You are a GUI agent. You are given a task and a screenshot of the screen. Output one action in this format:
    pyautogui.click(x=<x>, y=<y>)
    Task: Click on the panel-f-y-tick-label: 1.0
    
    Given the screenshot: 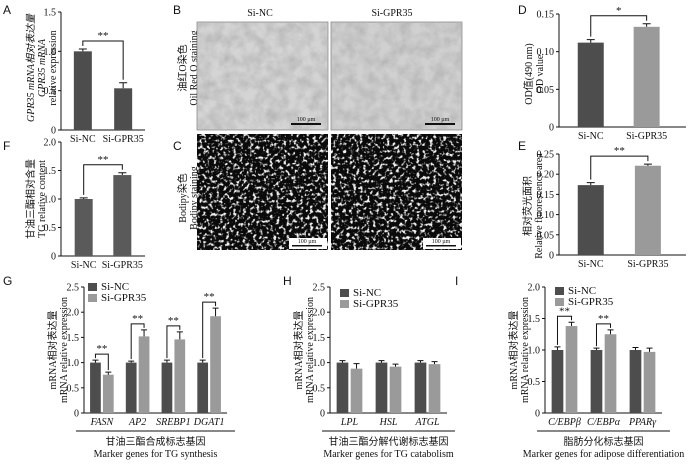 What is the action you would take?
    pyautogui.click(x=50, y=200)
    